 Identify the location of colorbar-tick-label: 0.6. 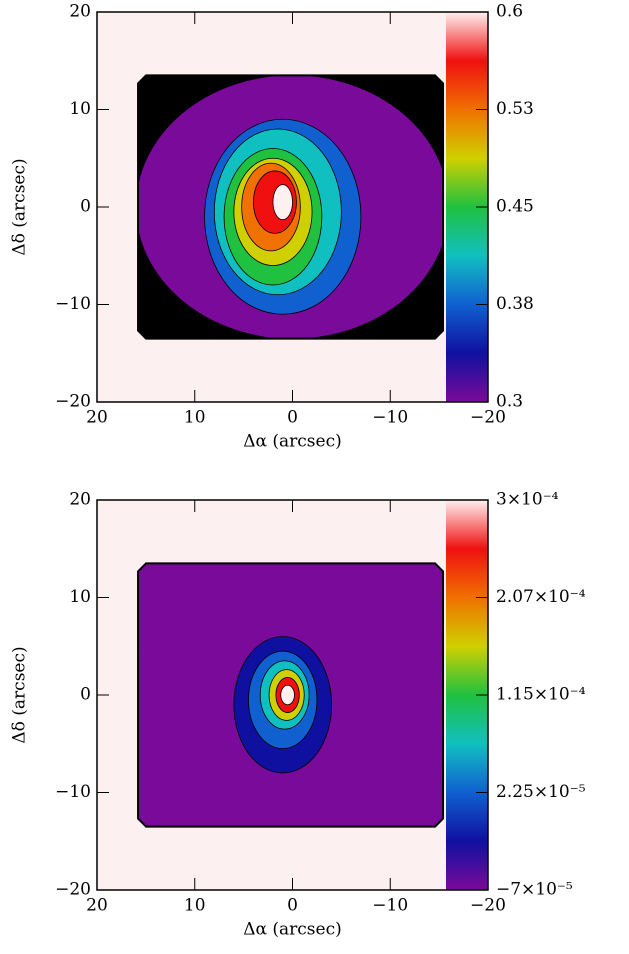
(509, 12).